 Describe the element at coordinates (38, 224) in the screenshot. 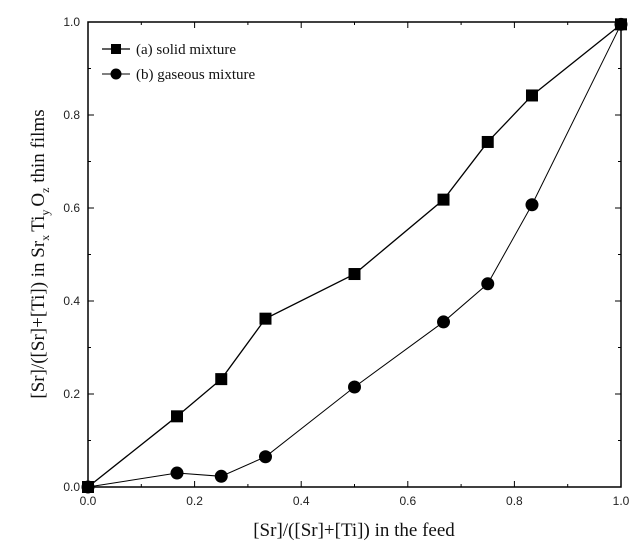

I see `y-axis-title-ti: Ti` at that location.